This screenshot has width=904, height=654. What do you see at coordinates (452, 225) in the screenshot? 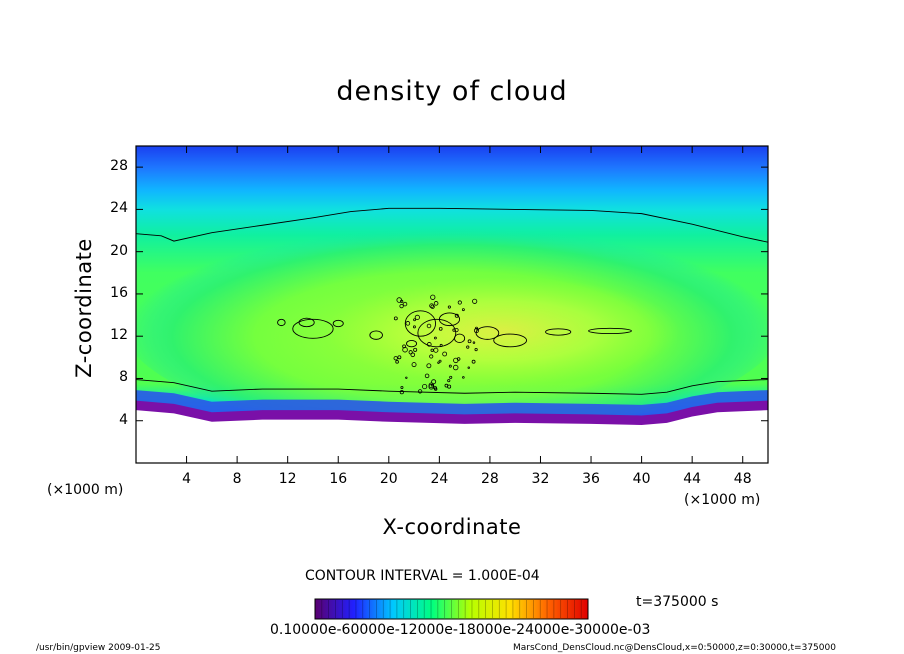
I see `cloud-top-contour` at bounding box center [452, 225].